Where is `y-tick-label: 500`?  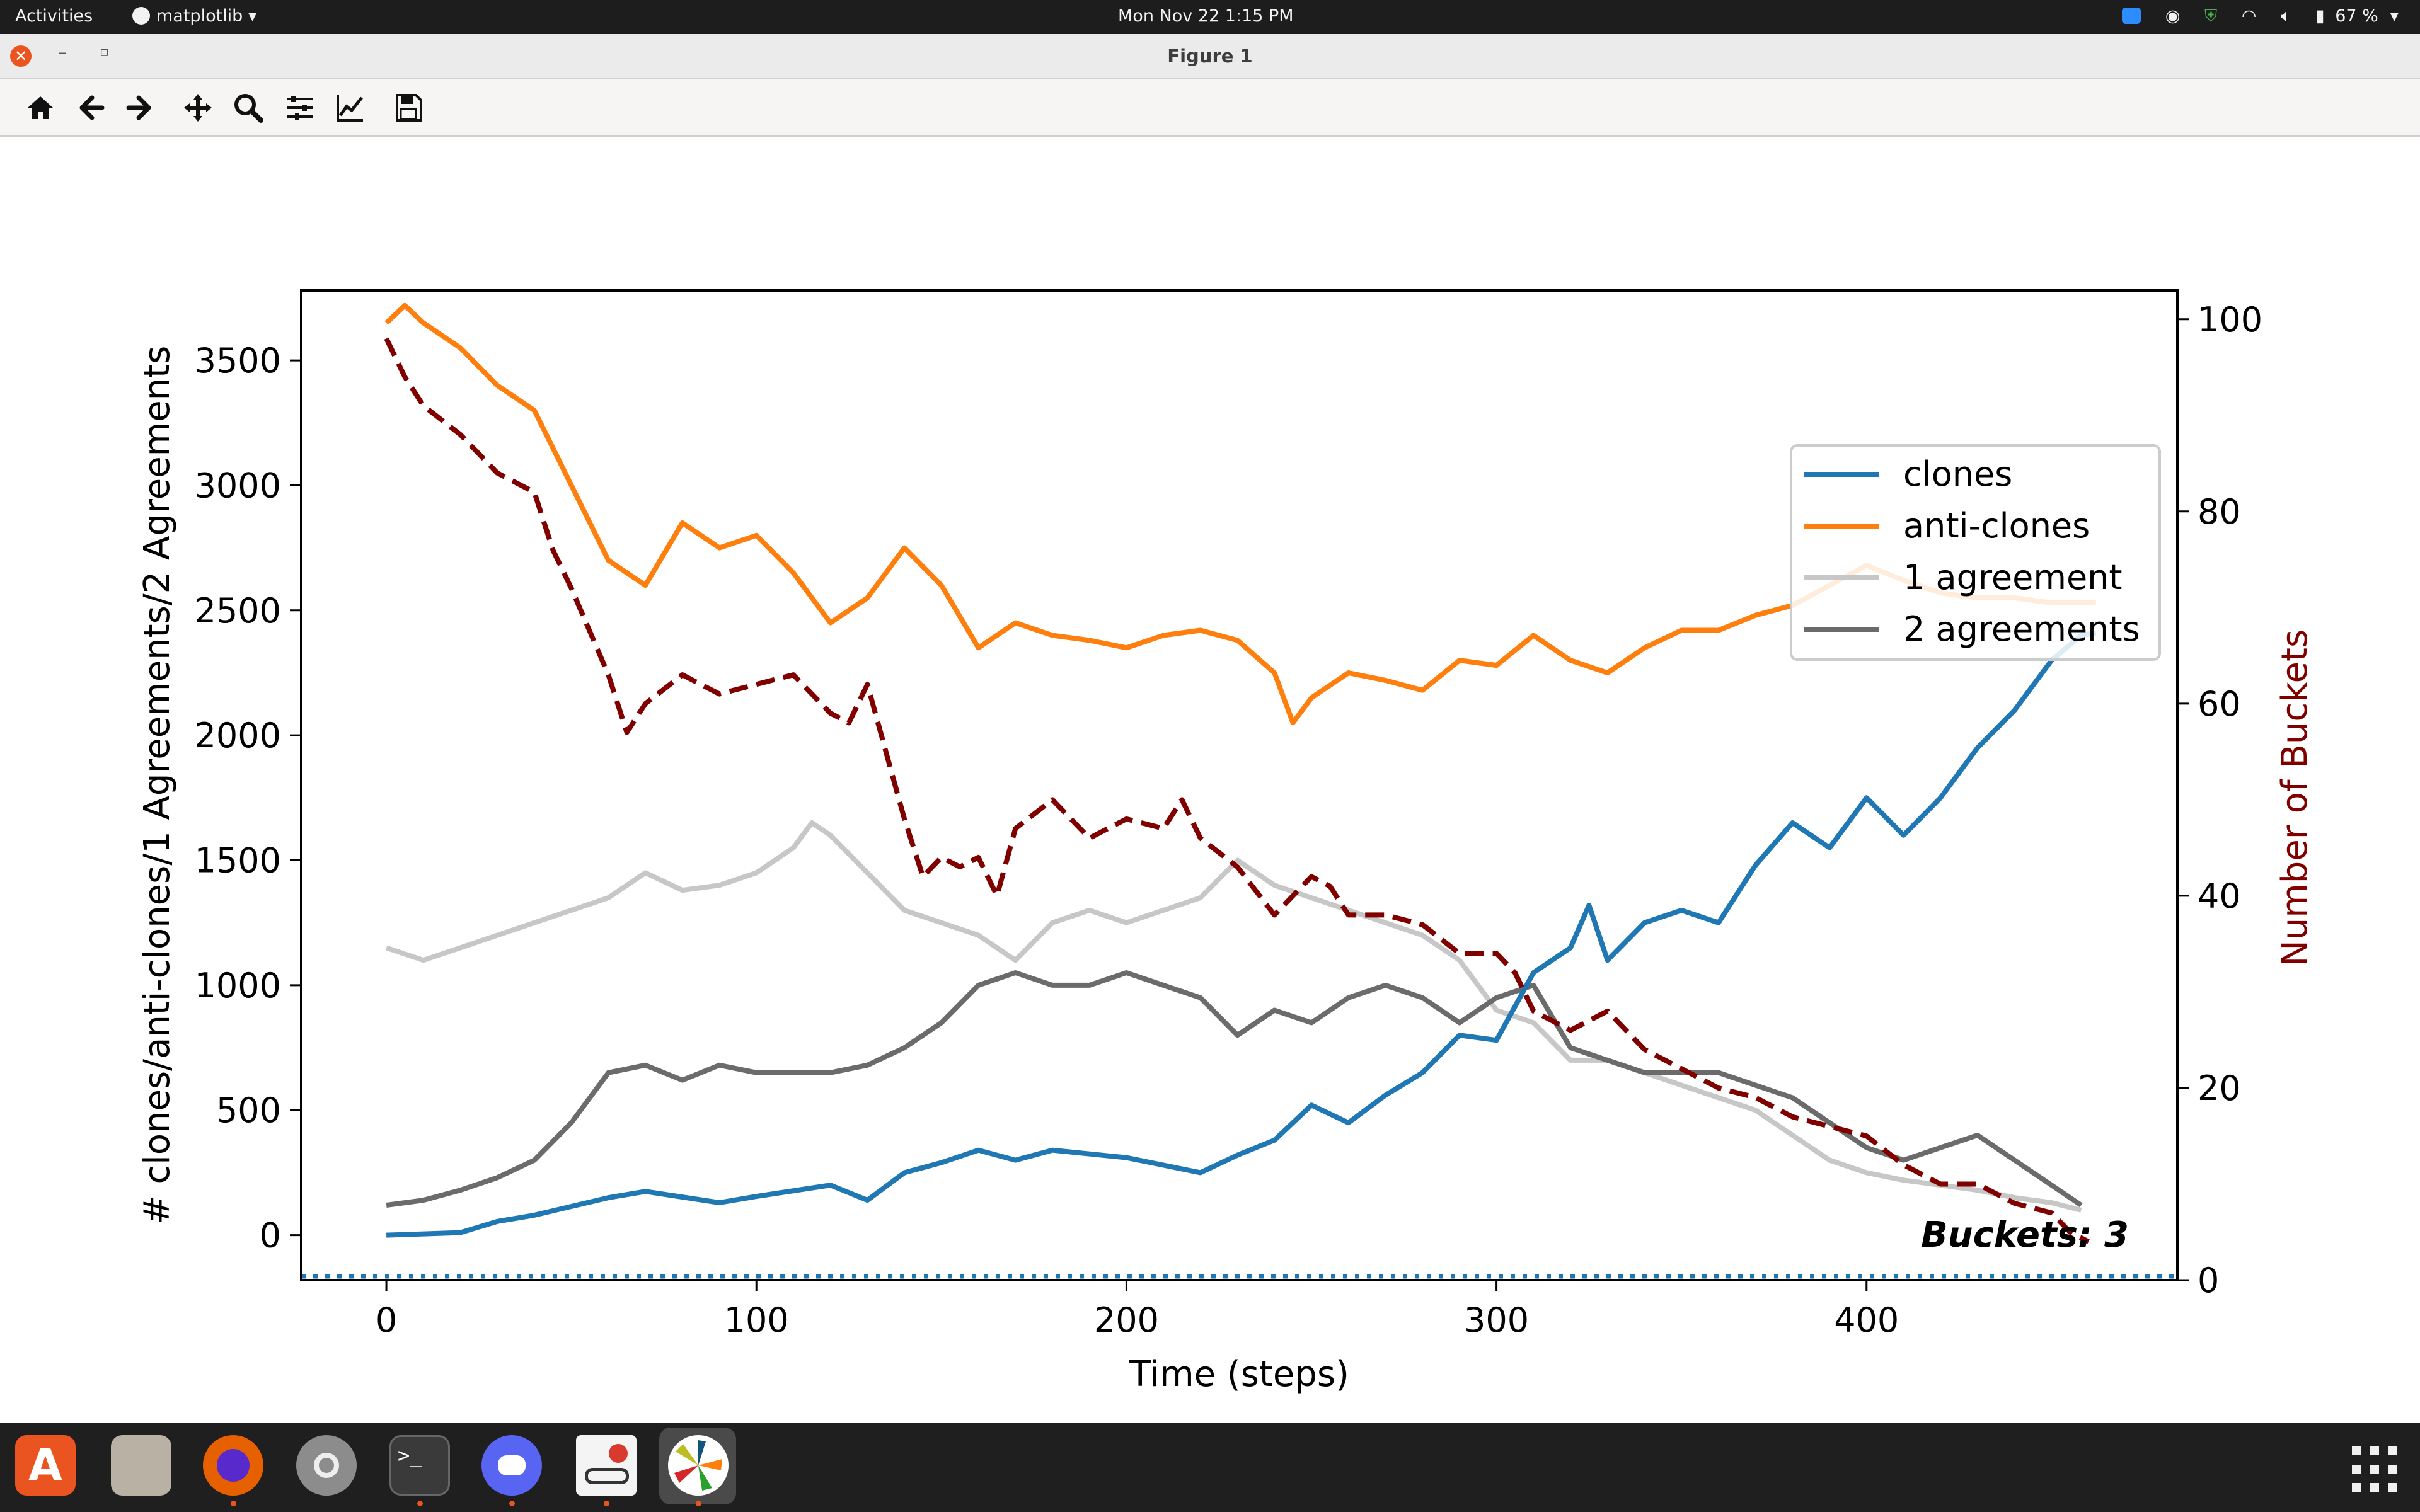 y-tick-label: 500 is located at coordinates (249, 1110).